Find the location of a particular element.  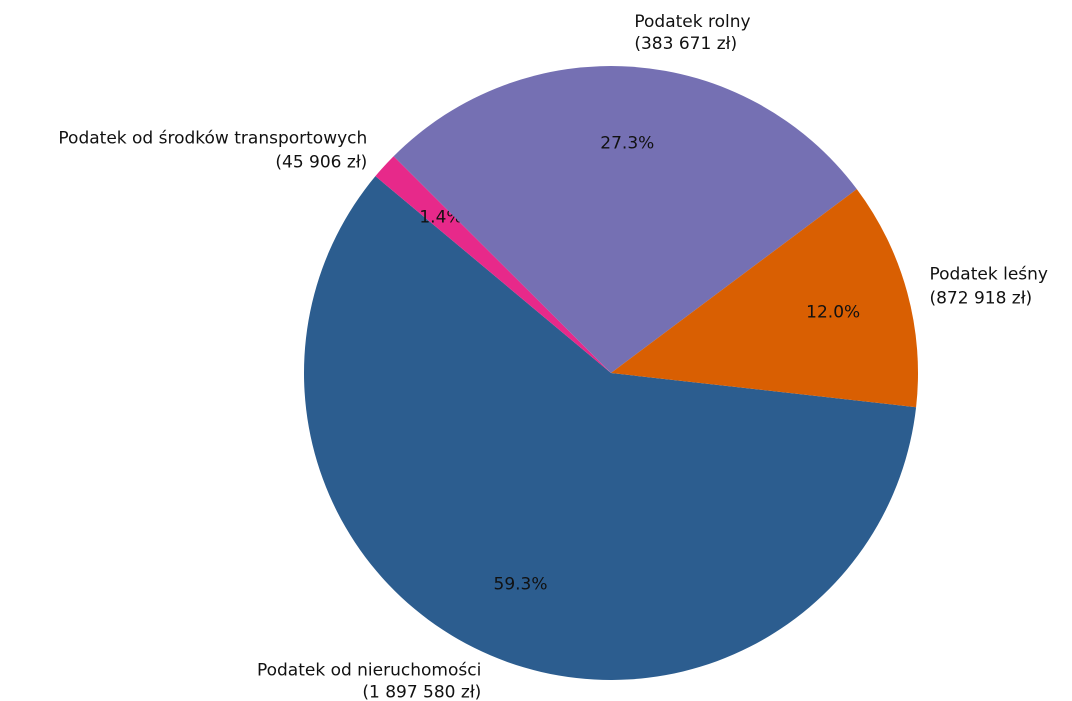

slice-amount: (1 897 580 zł) is located at coordinates (421, 691).